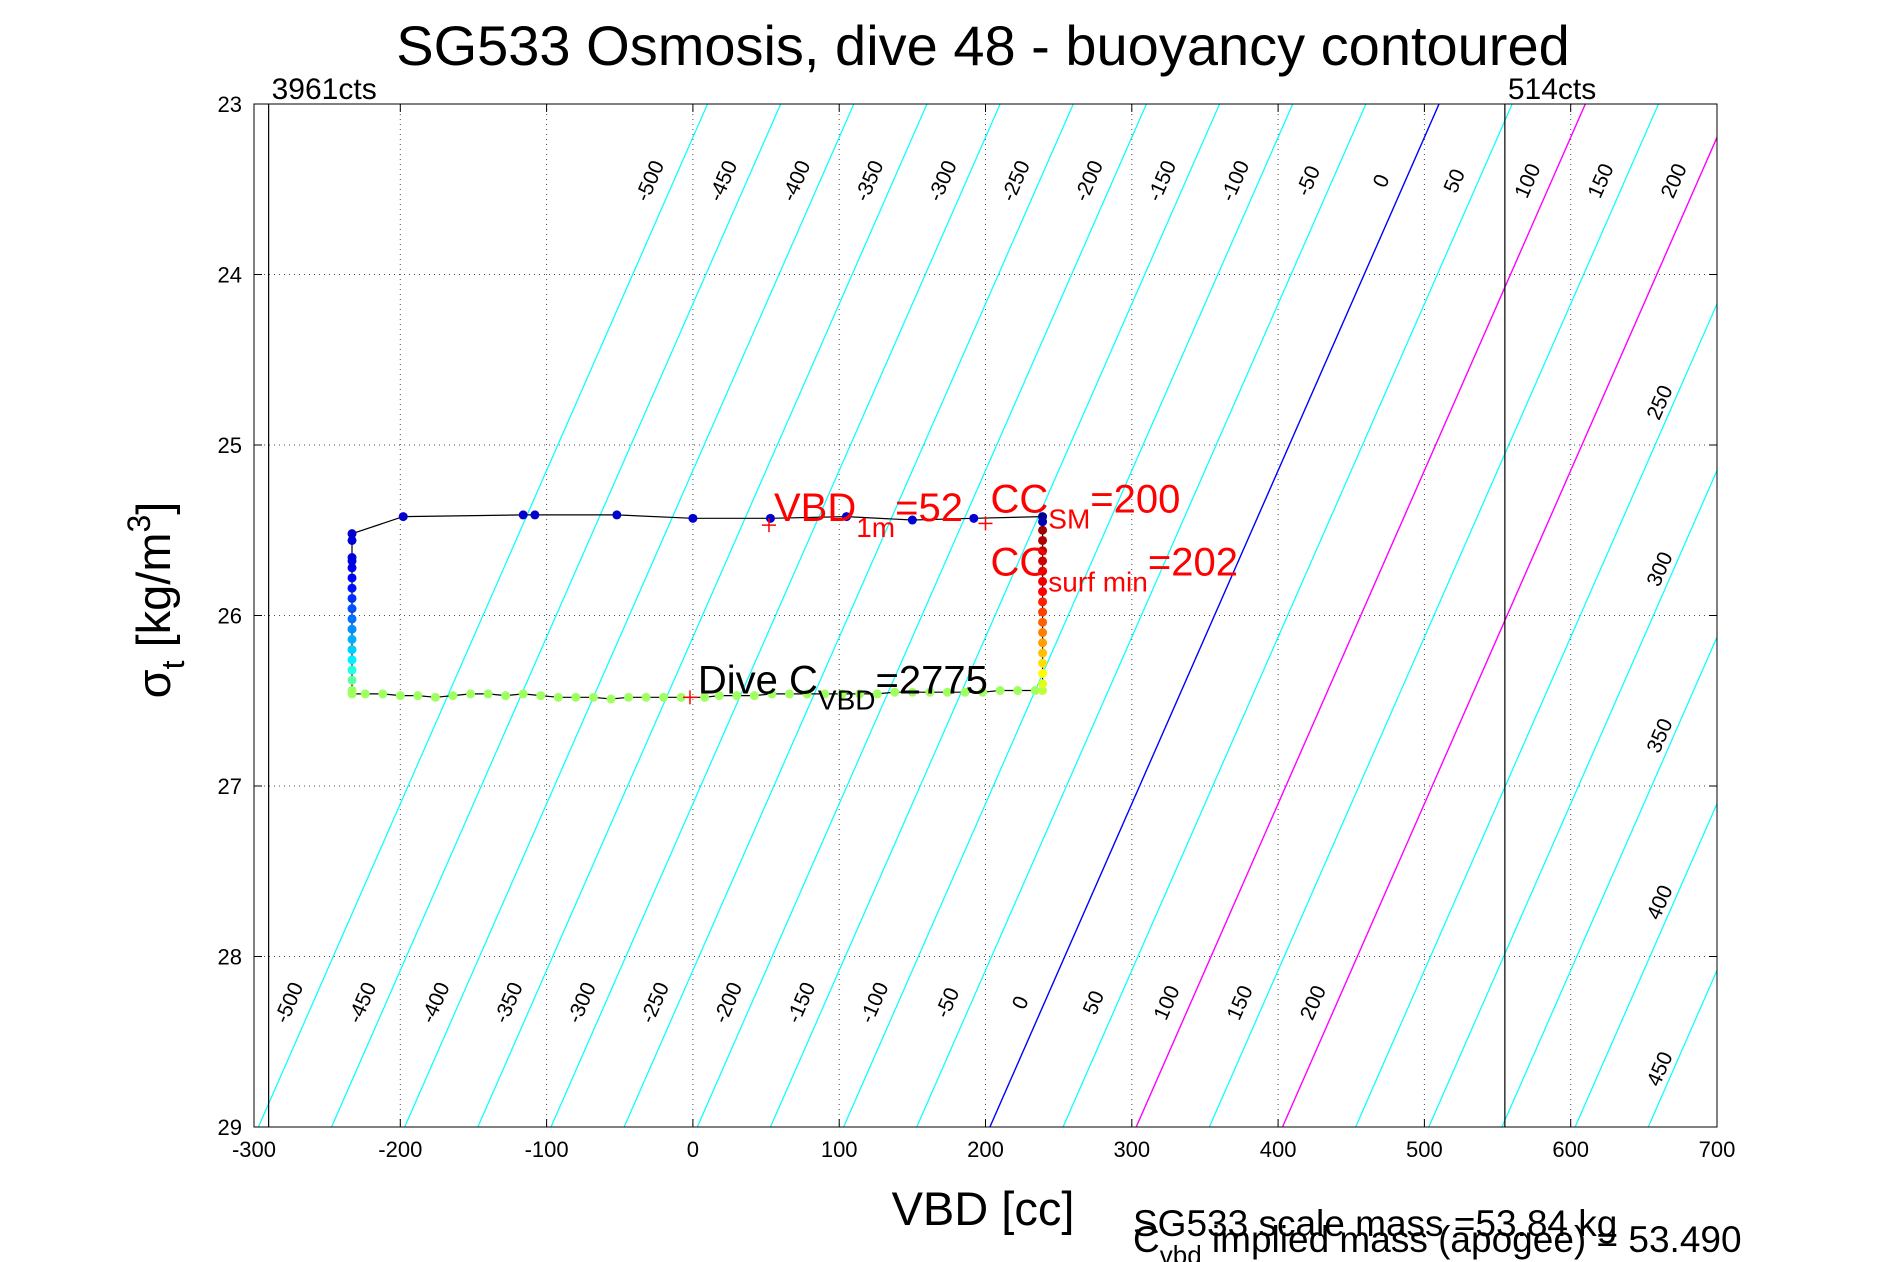 The height and width of the screenshot is (1262, 1891). Describe the element at coordinates (1570, 1149) in the screenshot. I see `x-tick-label: 600` at that location.